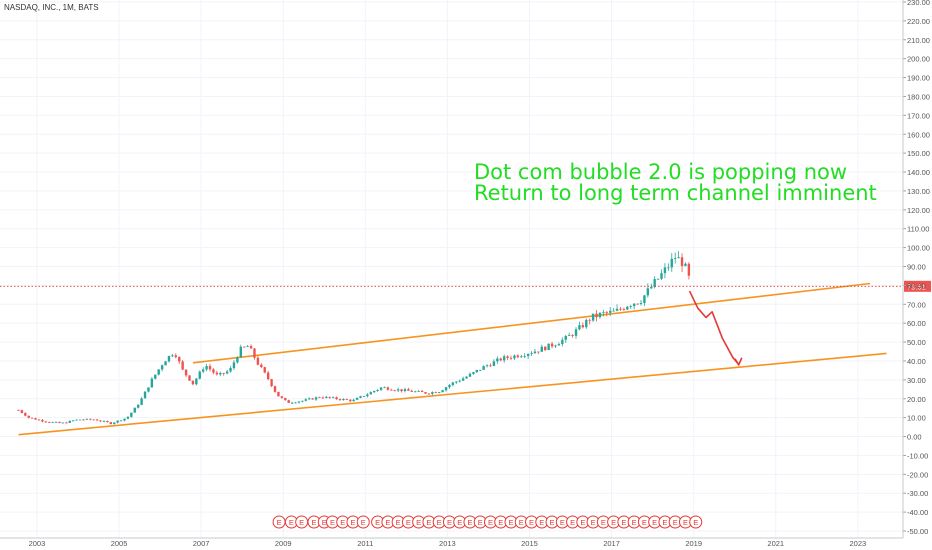  I want to click on y-tick-label: 220.00, so click(918, 21).